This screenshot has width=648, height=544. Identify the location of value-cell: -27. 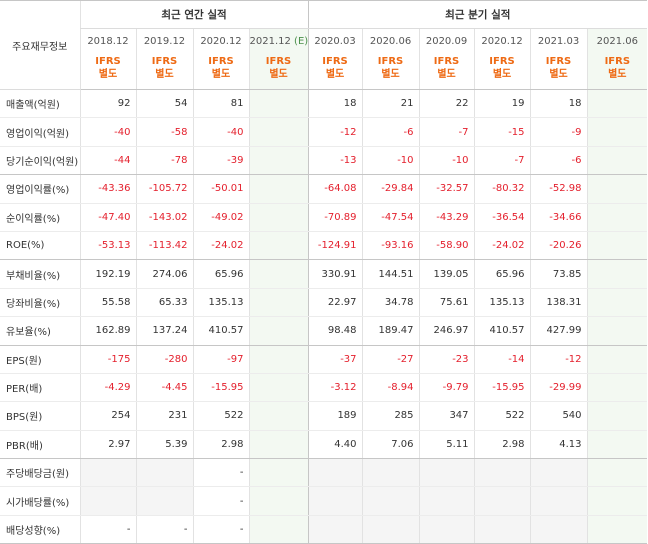
(390, 359).